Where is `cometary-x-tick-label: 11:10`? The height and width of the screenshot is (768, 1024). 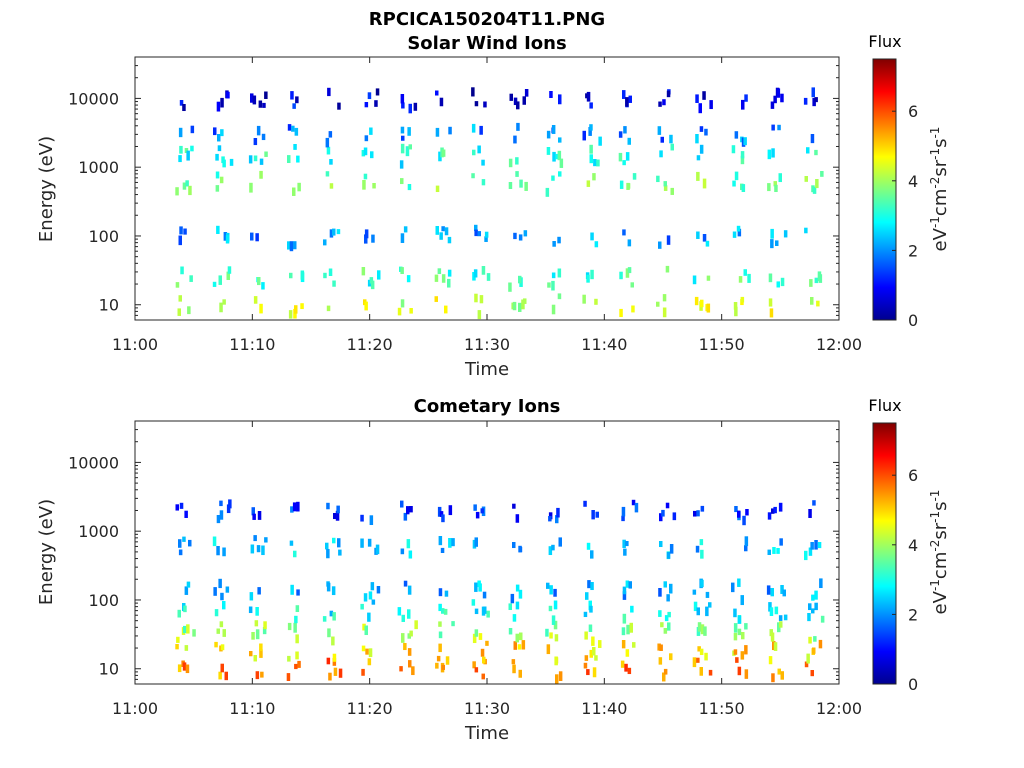
cometary-x-tick-label: 11:10 is located at coordinates (252, 708).